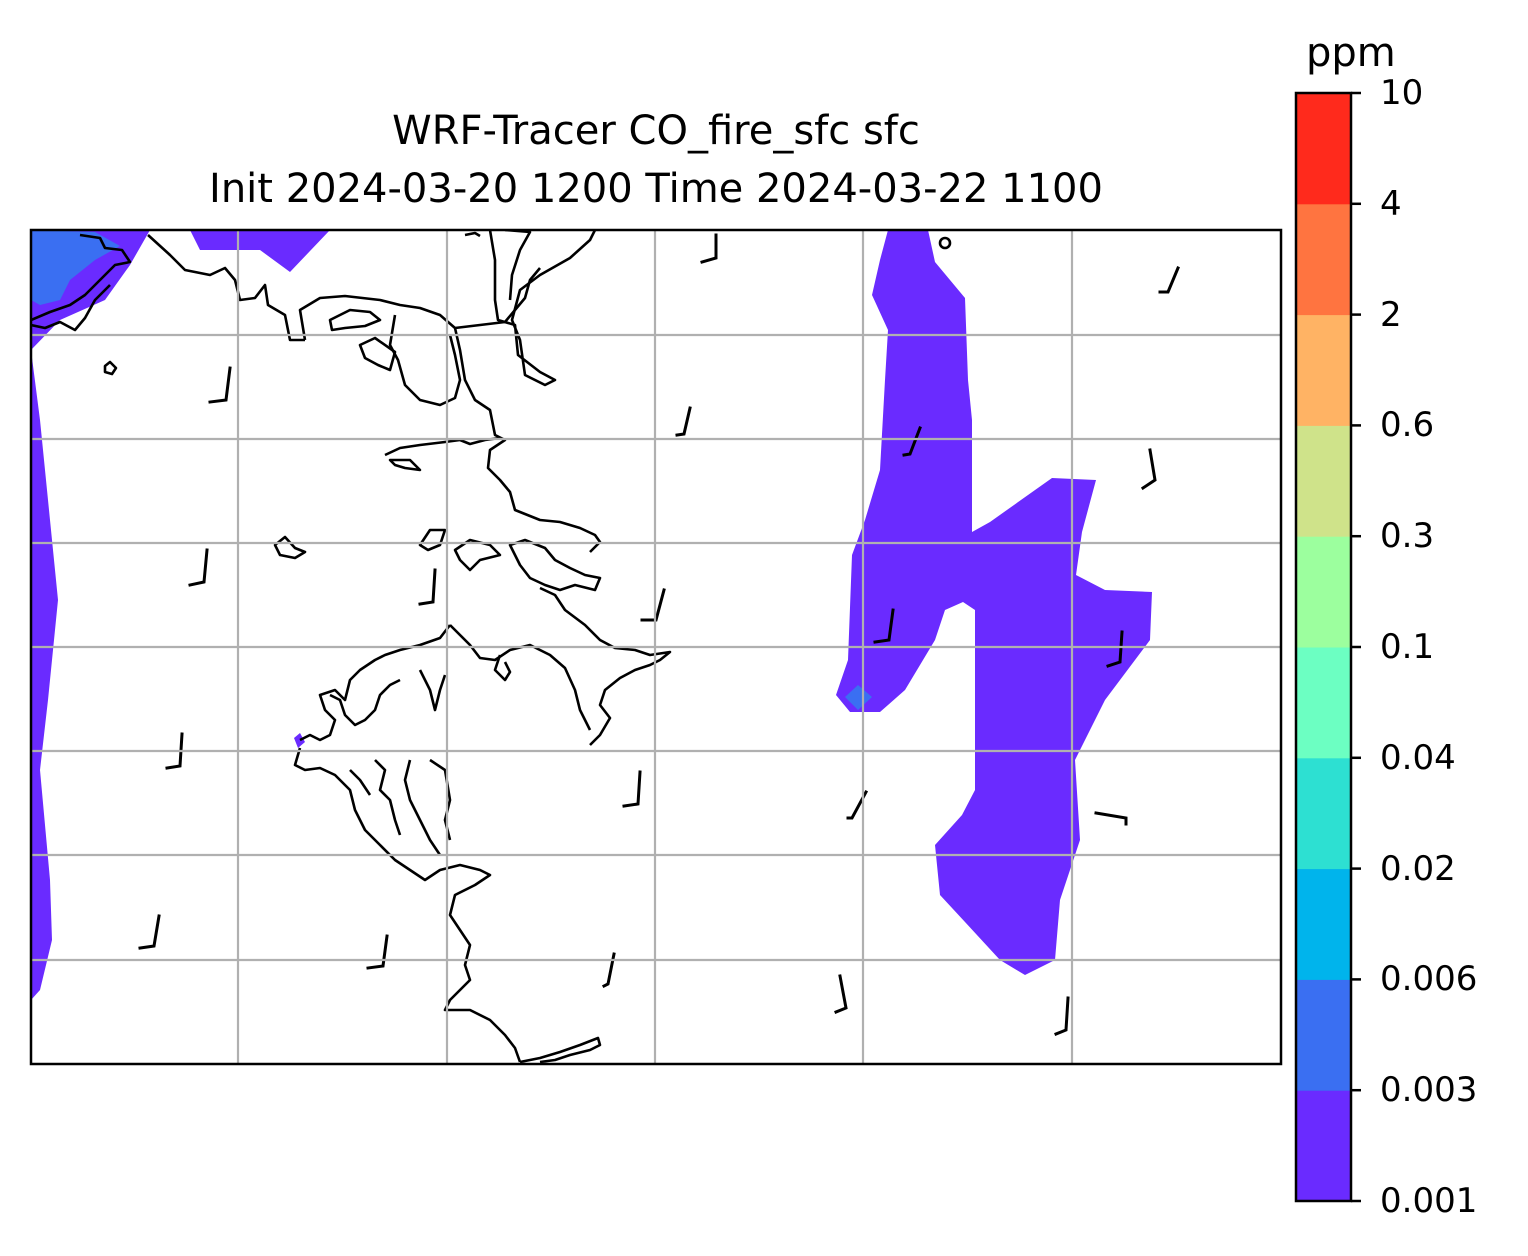  I want to click on fill-spot-east, so click(858, 697).